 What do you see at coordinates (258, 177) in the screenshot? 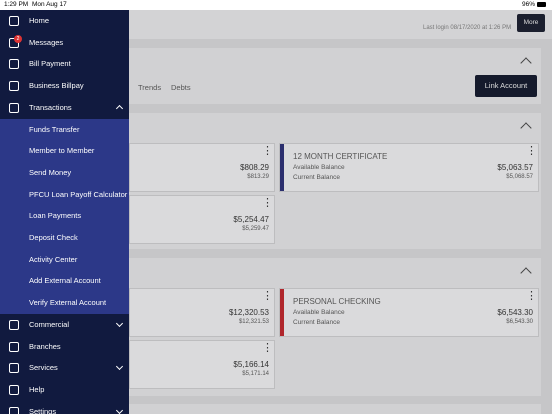
I see `current-balance: $813.29` at bounding box center [258, 177].